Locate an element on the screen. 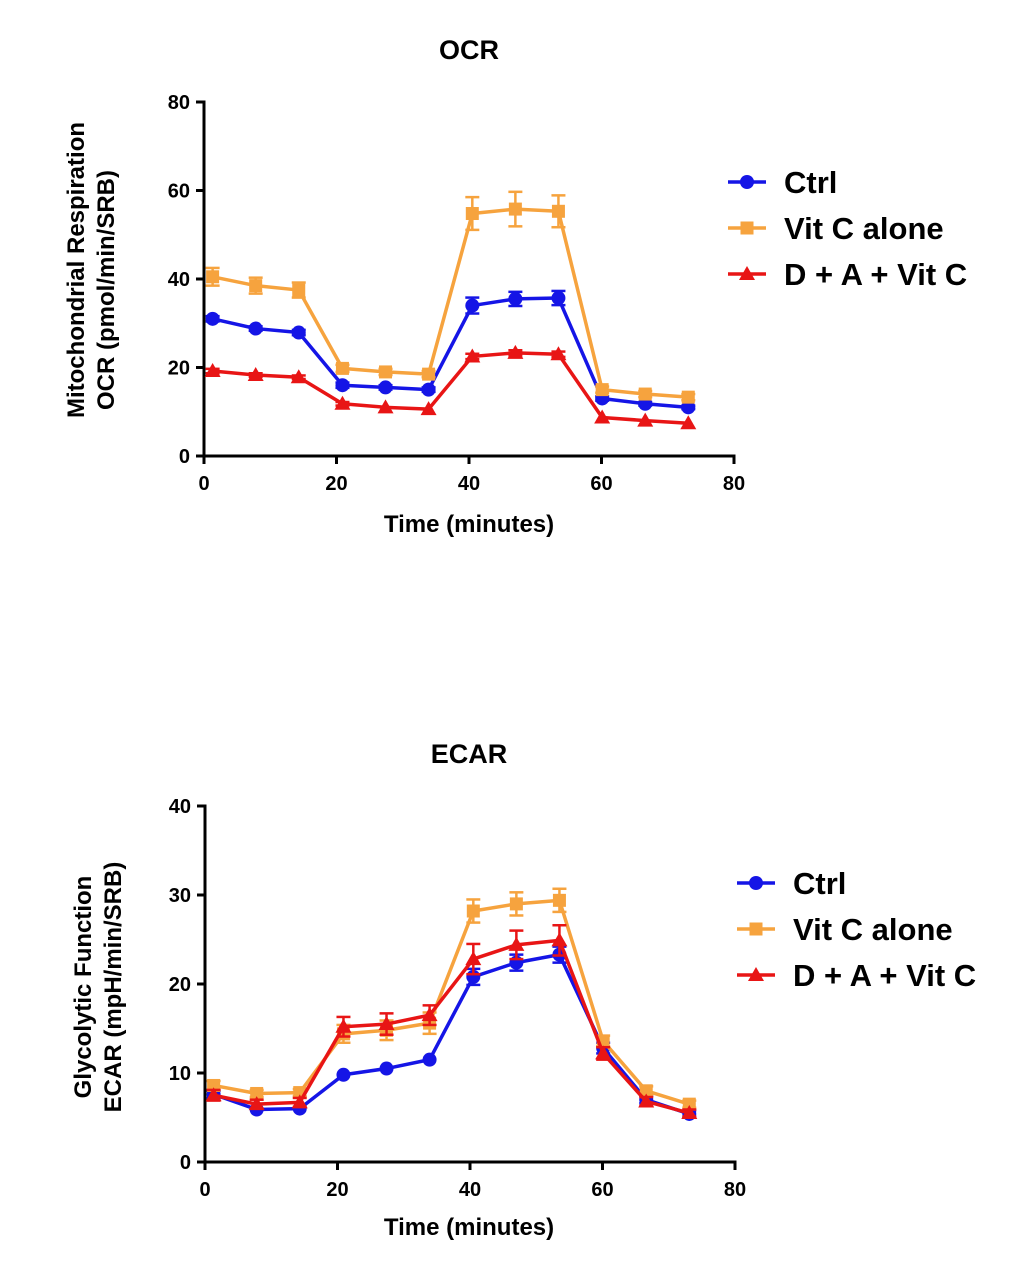 This screenshot has width=1020, height=1272. ecar-y-tick-label: 30 is located at coordinates (180, 896).